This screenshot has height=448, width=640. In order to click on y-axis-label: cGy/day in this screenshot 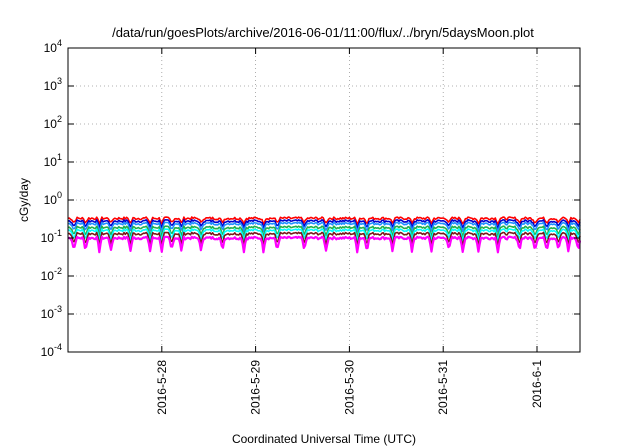, I will do `click(24, 200)`.